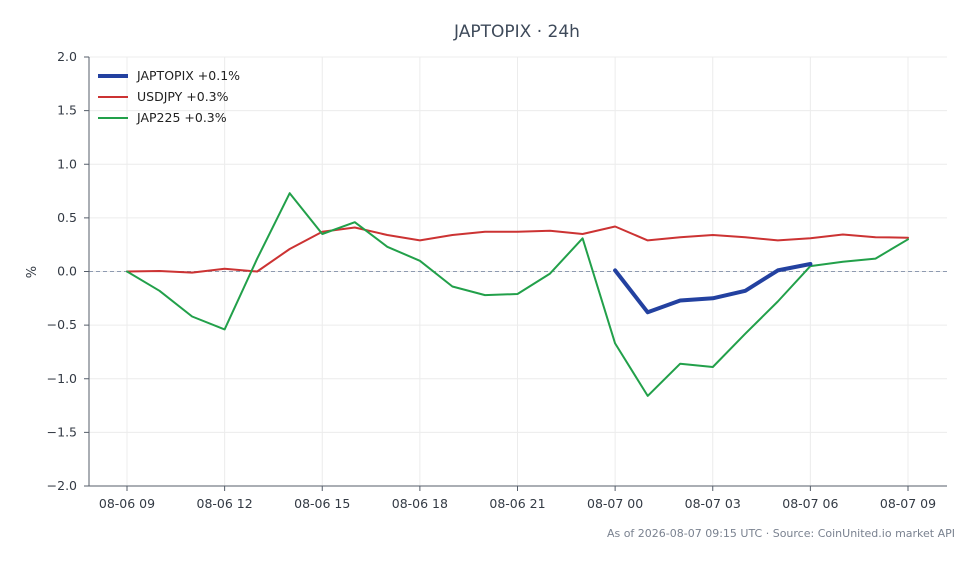  I want to click on x-tick-label: 08-06 15, so click(322, 503).